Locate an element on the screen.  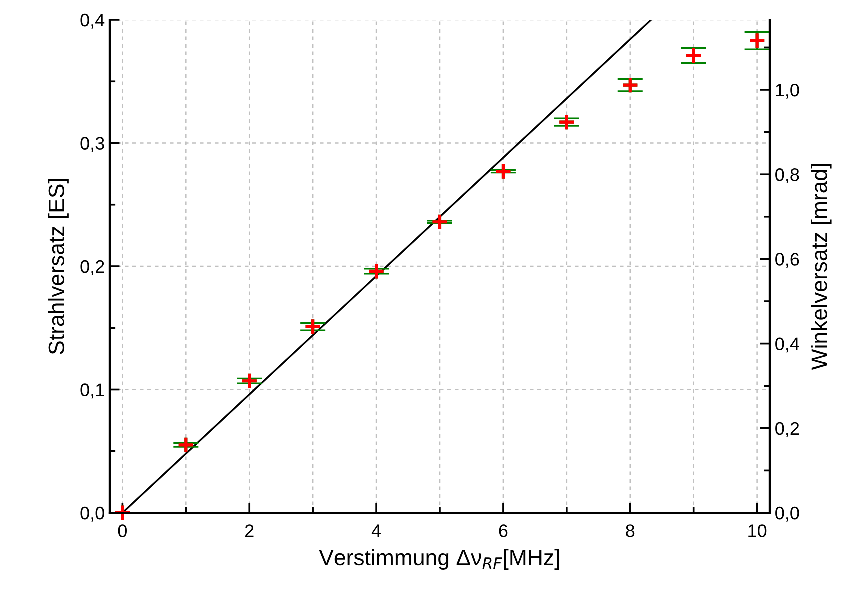
y-tick-label: 0,3 is located at coordinates (92, 144).